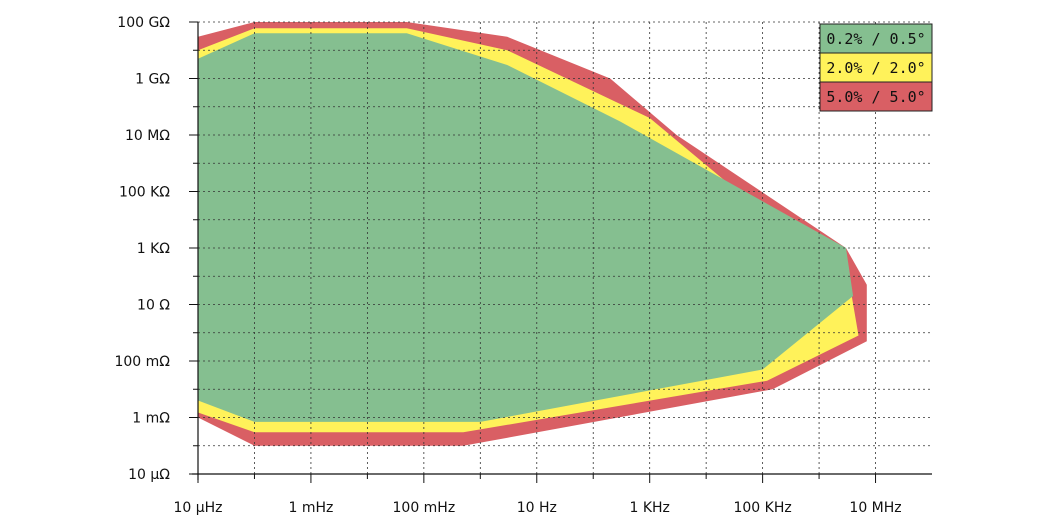 The height and width of the screenshot is (526, 1052). What do you see at coordinates (537, 508) in the screenshot?
I see `x-tick-label: 10 Hz` at bounding box center [537, 508].